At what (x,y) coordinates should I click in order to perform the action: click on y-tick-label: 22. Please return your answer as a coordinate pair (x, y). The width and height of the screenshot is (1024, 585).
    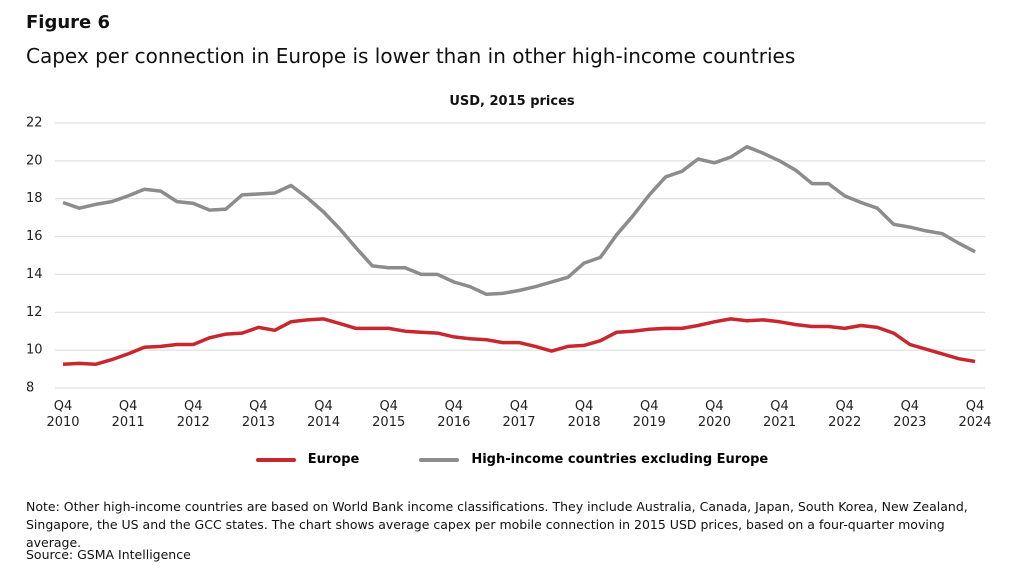
    Looking at the image, I should click on (34, 123).